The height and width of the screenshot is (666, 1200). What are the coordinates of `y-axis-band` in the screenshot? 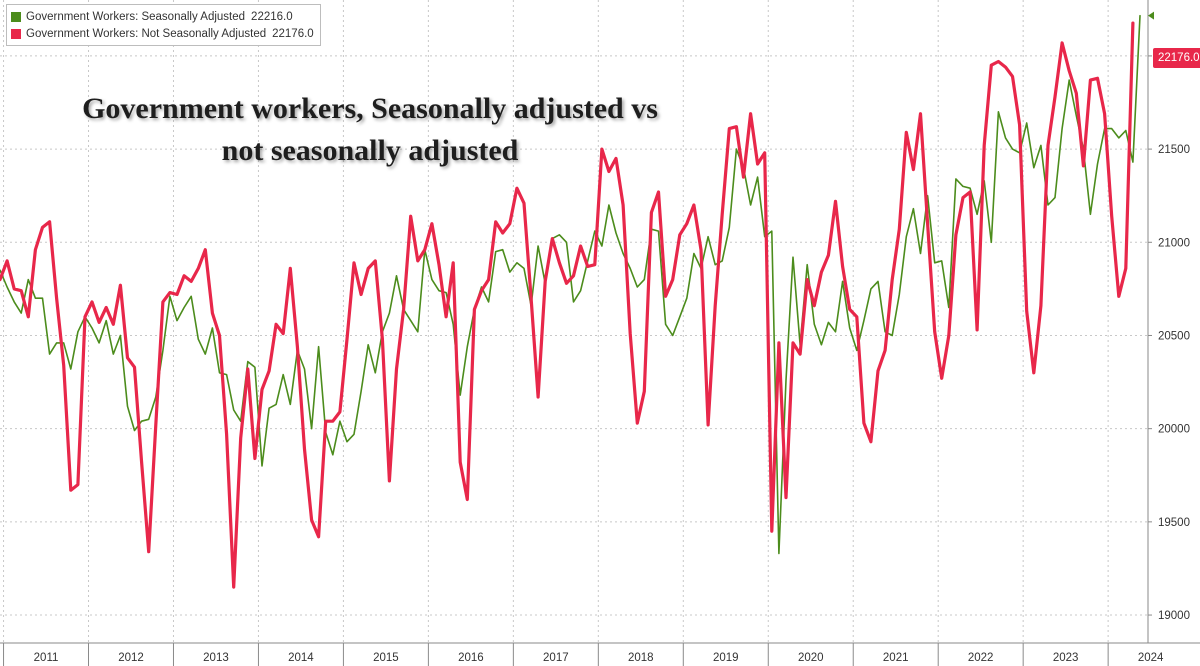 It's located at (1174, 321).